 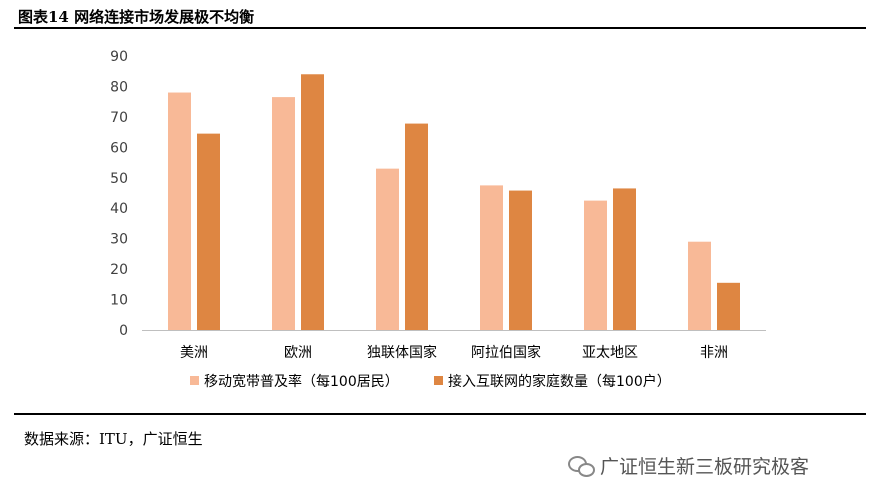 I want to click on x-category-label: 独联体国家, so click(x=402, y=352).